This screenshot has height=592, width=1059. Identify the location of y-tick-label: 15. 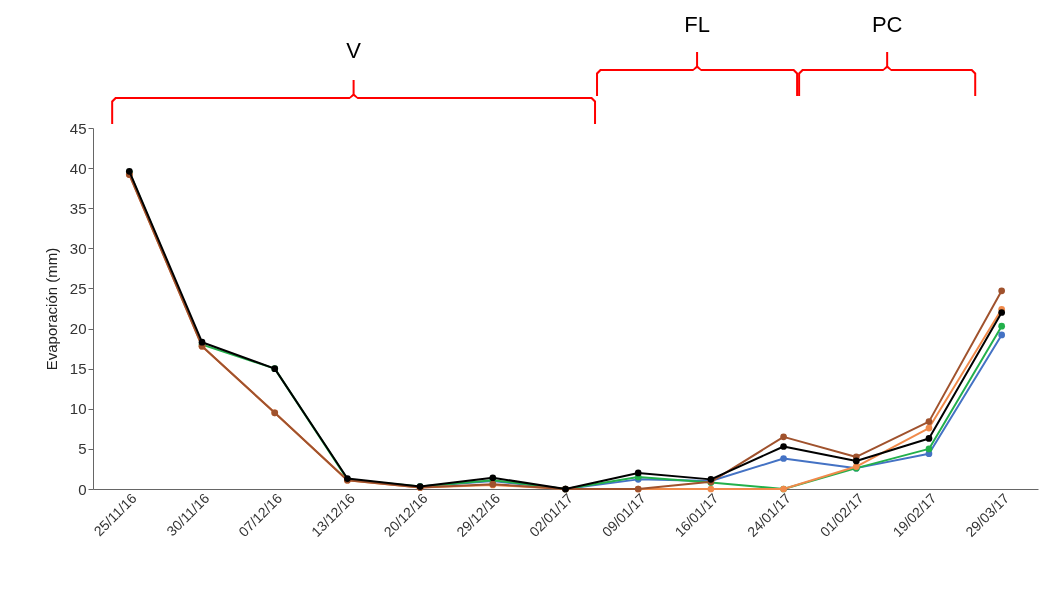
(78, 369).